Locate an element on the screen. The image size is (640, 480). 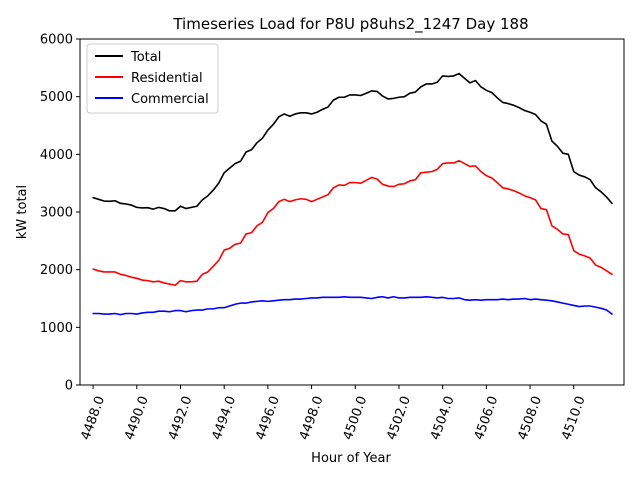
y-tick-label: 4000 is located at coordinates (56, 155).